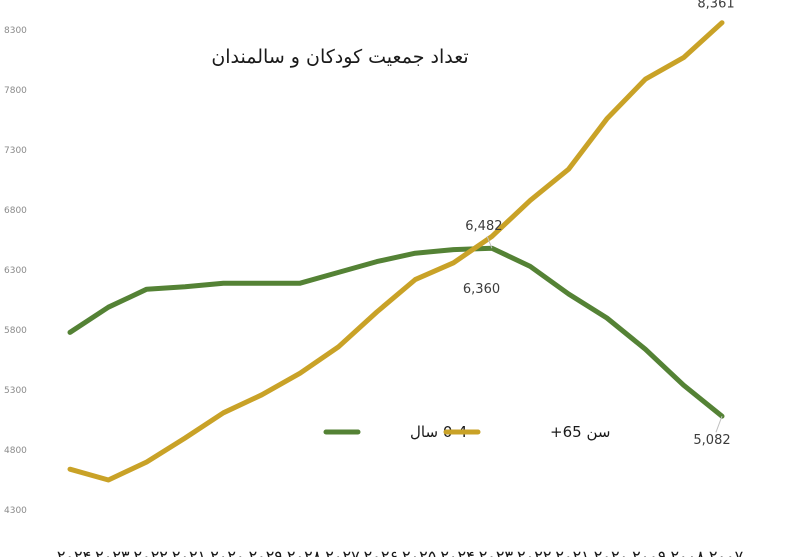 The width and height of the screenshot is (800, 557). Describe the element at coordinates (15, 151) in the screenshot. I see `y-tick-label: 7300` at that location.